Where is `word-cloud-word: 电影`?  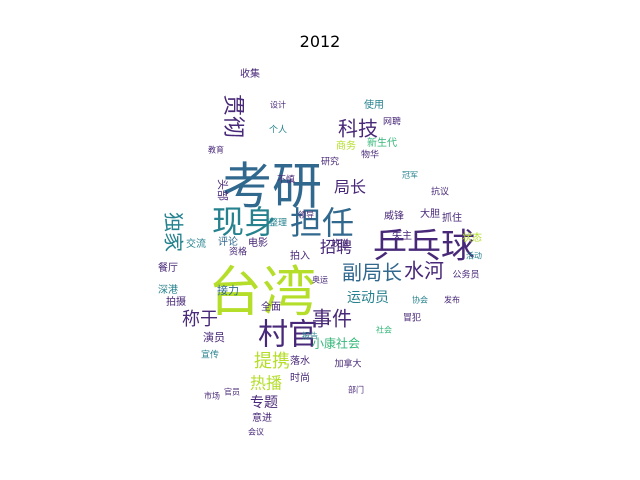 word-cloud-word: 电影 is located at coordinates (258, 242).